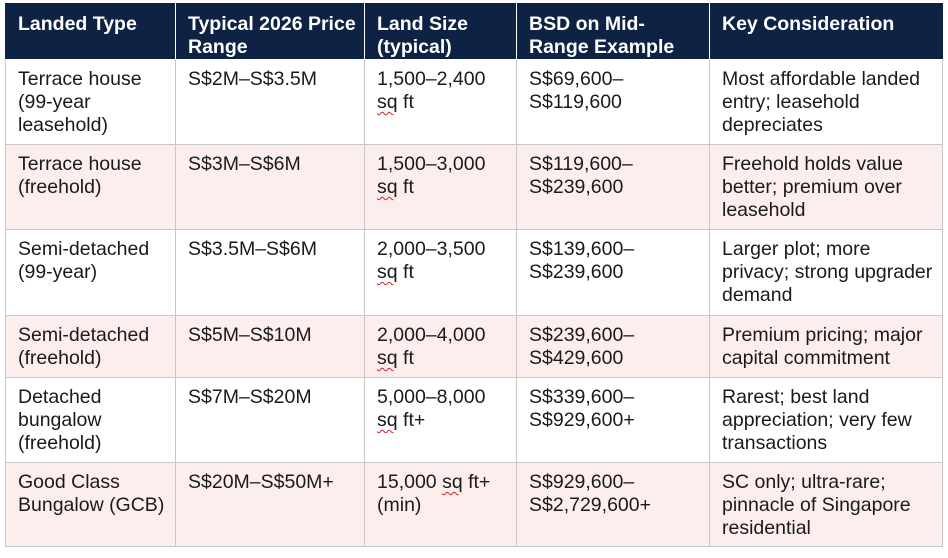 The width and height of the screenshot is (948, 558). What do you see at coordinates (440, 420) in the screenshot?
I see `cell-land-size: 5,000–8,000 sq ft+` at bounding box center [440, 420].